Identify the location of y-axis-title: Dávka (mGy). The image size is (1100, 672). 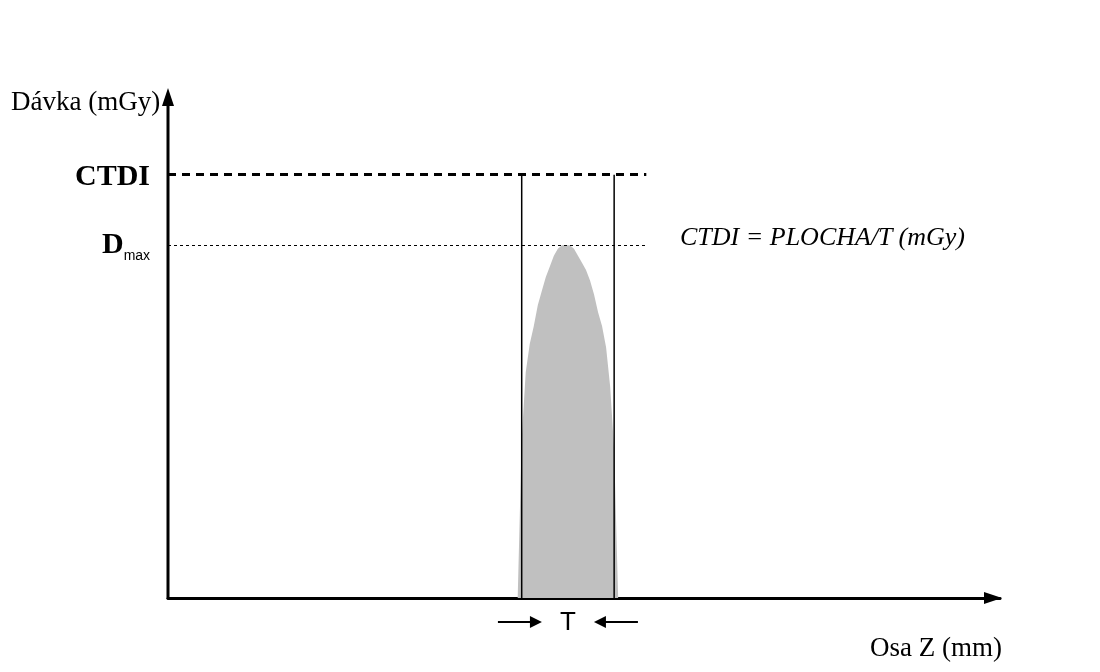
(86, 101).